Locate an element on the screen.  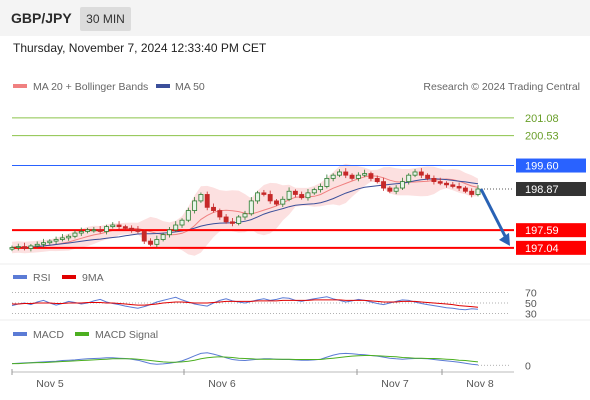
forecast-arrow-shaft is located at coordinates (494, 214).